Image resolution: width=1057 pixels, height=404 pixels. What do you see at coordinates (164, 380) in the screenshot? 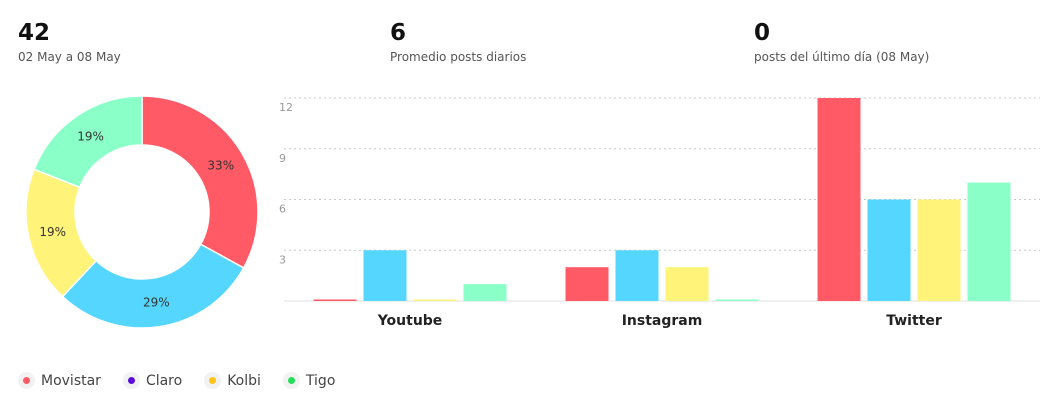
I see `legend-label-claro: Claro` at bounding box center [164, 380].